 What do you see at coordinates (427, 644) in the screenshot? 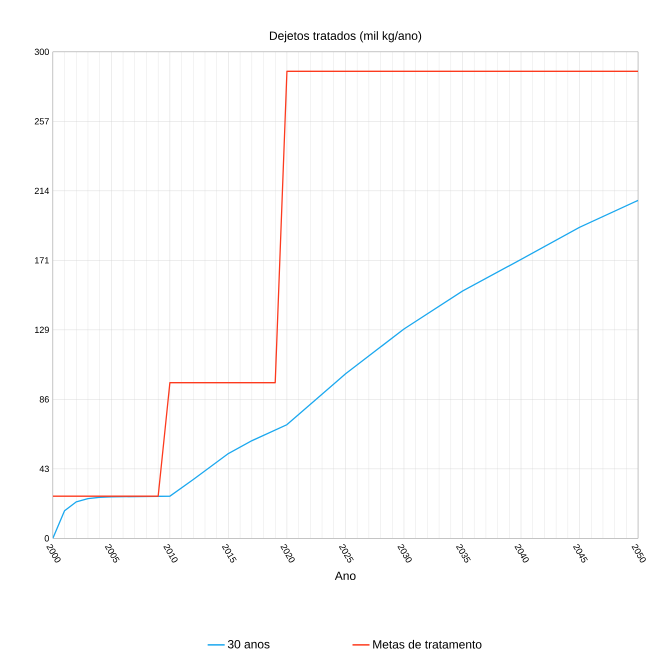
I see `legend-label: Metas de tratamento` at bounding box center [427, 644].